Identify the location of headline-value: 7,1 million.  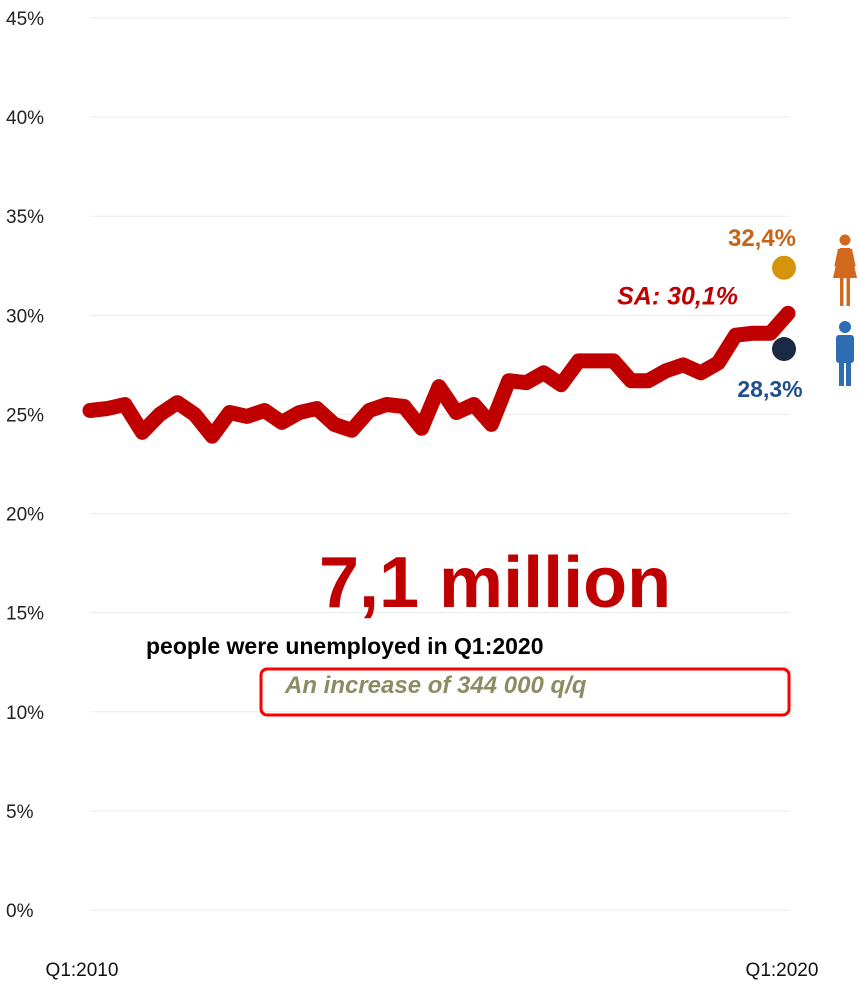
(495, 583).